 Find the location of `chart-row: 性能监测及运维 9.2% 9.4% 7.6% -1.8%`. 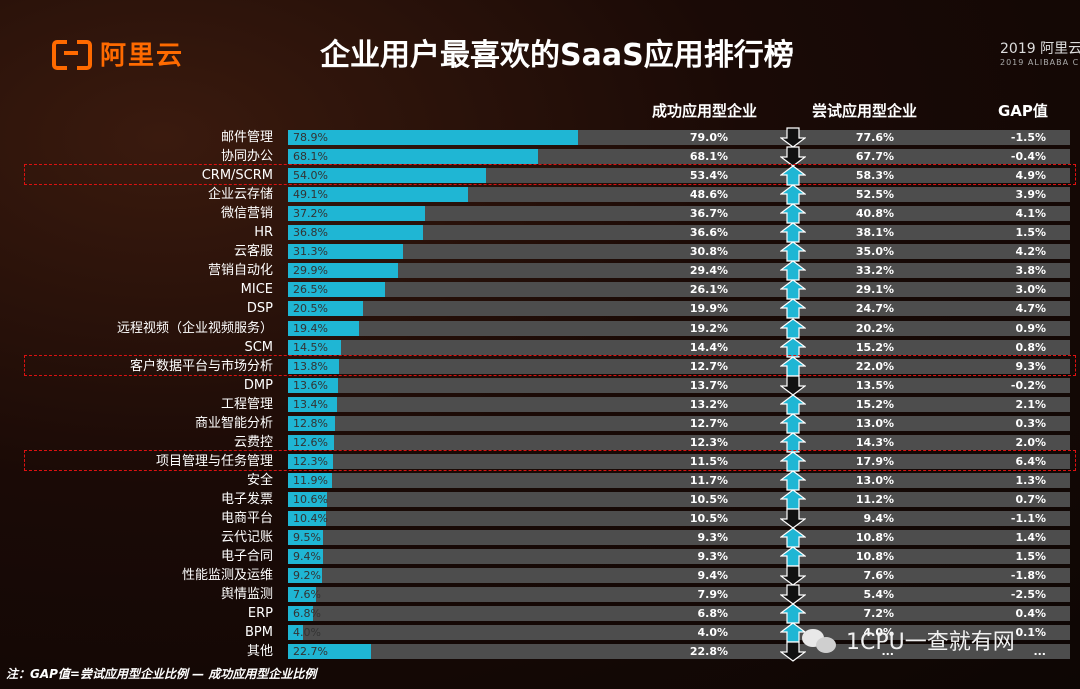

chart-row: 性能监测及运维 9.2% 9.4% 7.6% -1.8% is located at coordinates (540, 575).